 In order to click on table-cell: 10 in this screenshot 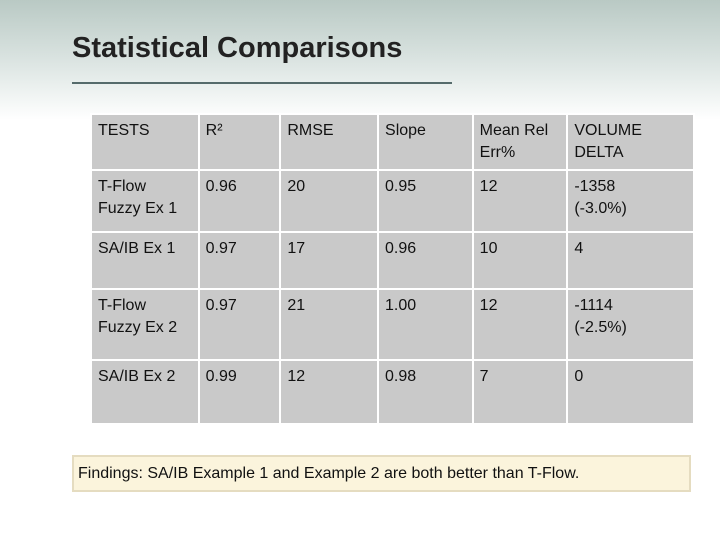, I will do `click(520, 260)`.